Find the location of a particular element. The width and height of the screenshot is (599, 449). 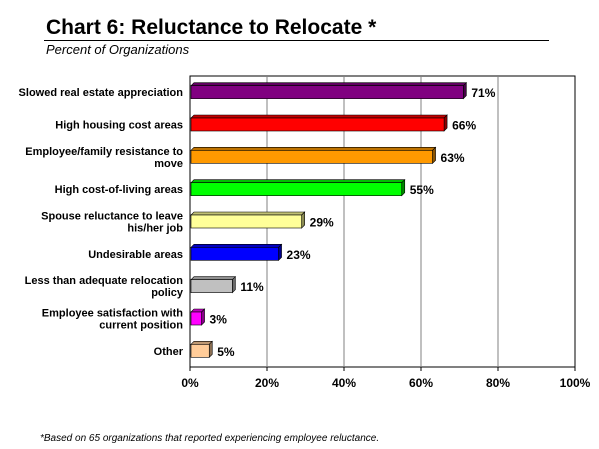

category-label: Slowed real estate appreciation is located at coordinates (101, 93).